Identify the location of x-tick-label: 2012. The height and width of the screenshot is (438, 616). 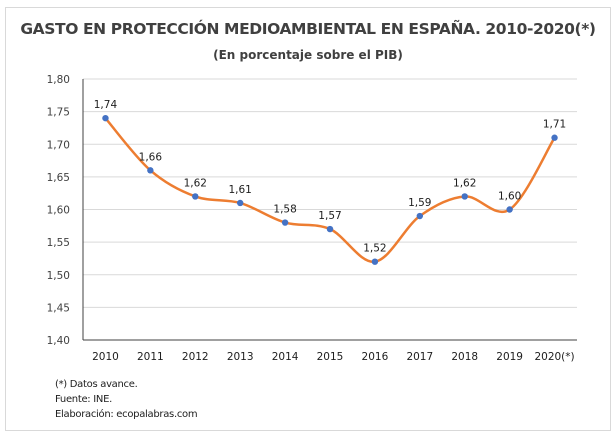
(195, 357).